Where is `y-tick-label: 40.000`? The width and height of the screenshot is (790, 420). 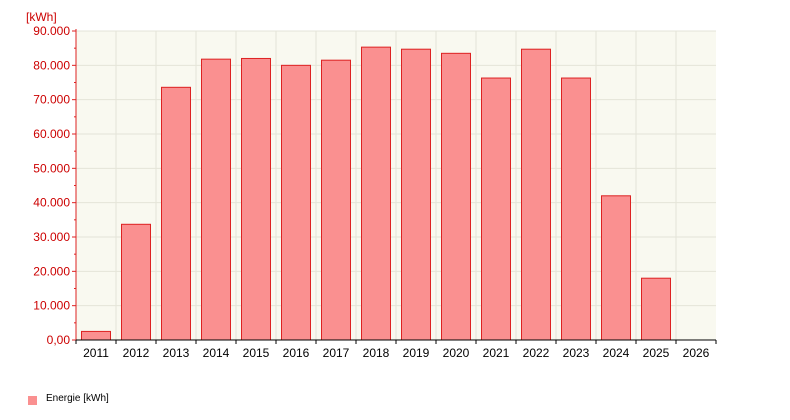 y-tick-label: 40.000 is located at coordinates (51, 203).